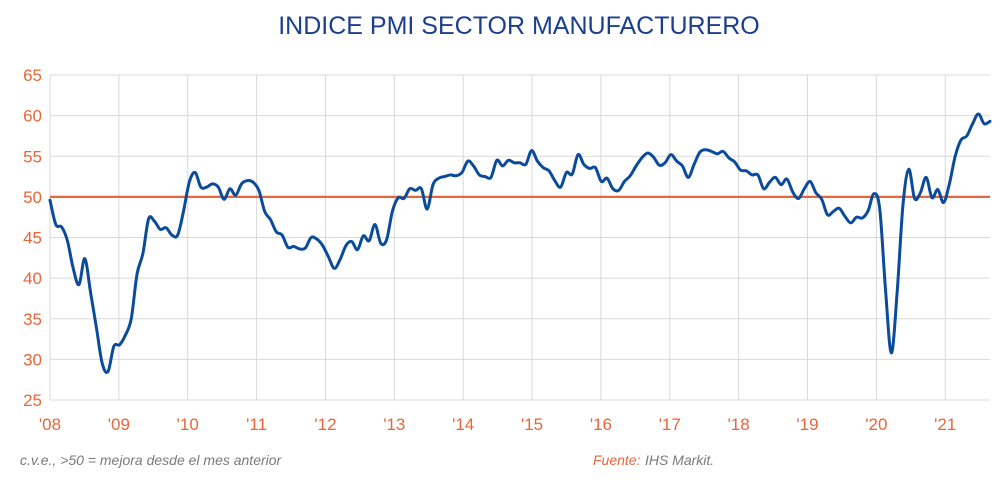  Describe the element at coordinates (601, 424) in the screenshot. I see `x-tick-label-2016: '16` at that location.